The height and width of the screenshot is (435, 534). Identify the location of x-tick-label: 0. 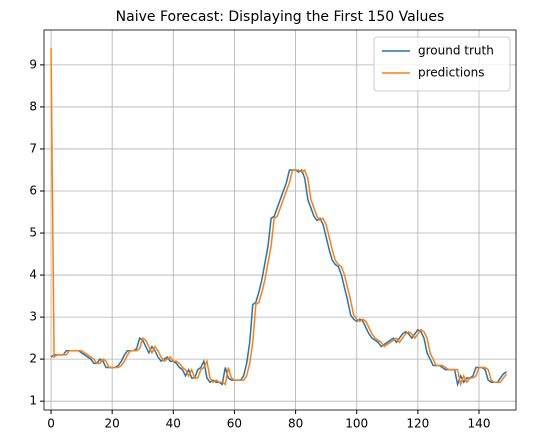
(51, 424).